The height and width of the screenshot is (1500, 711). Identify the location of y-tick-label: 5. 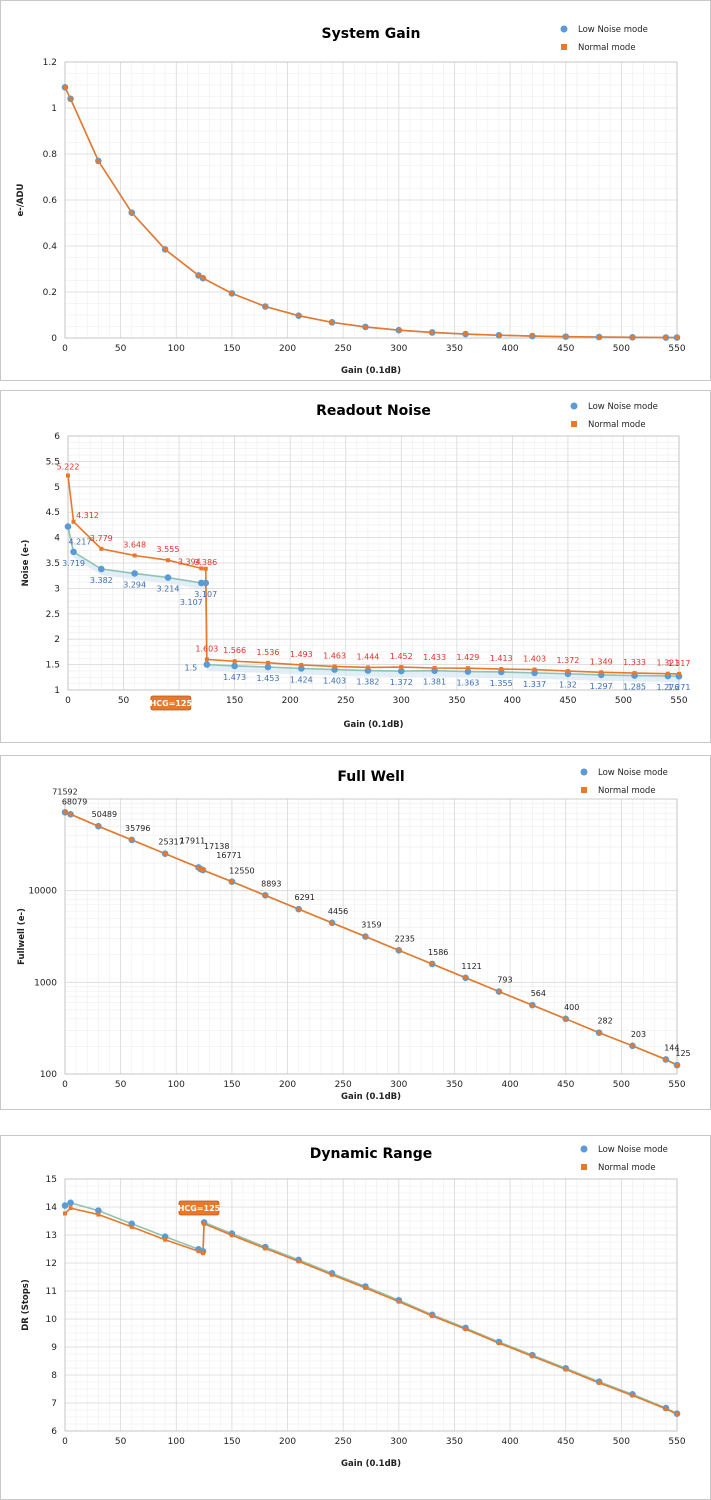
(57, 488).